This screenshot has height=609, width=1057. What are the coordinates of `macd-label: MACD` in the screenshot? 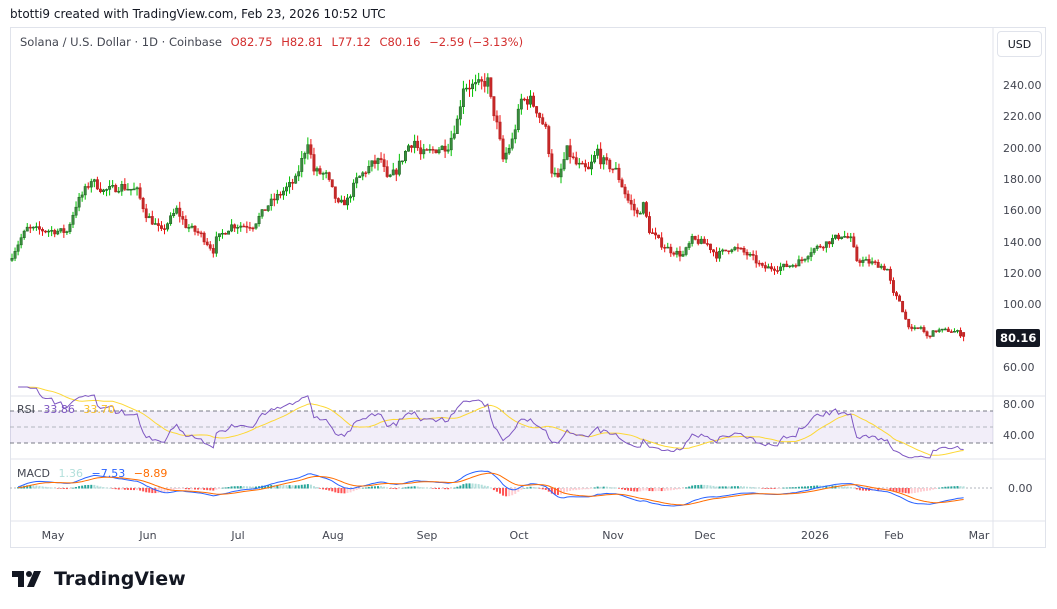 It's located at (33, 473).